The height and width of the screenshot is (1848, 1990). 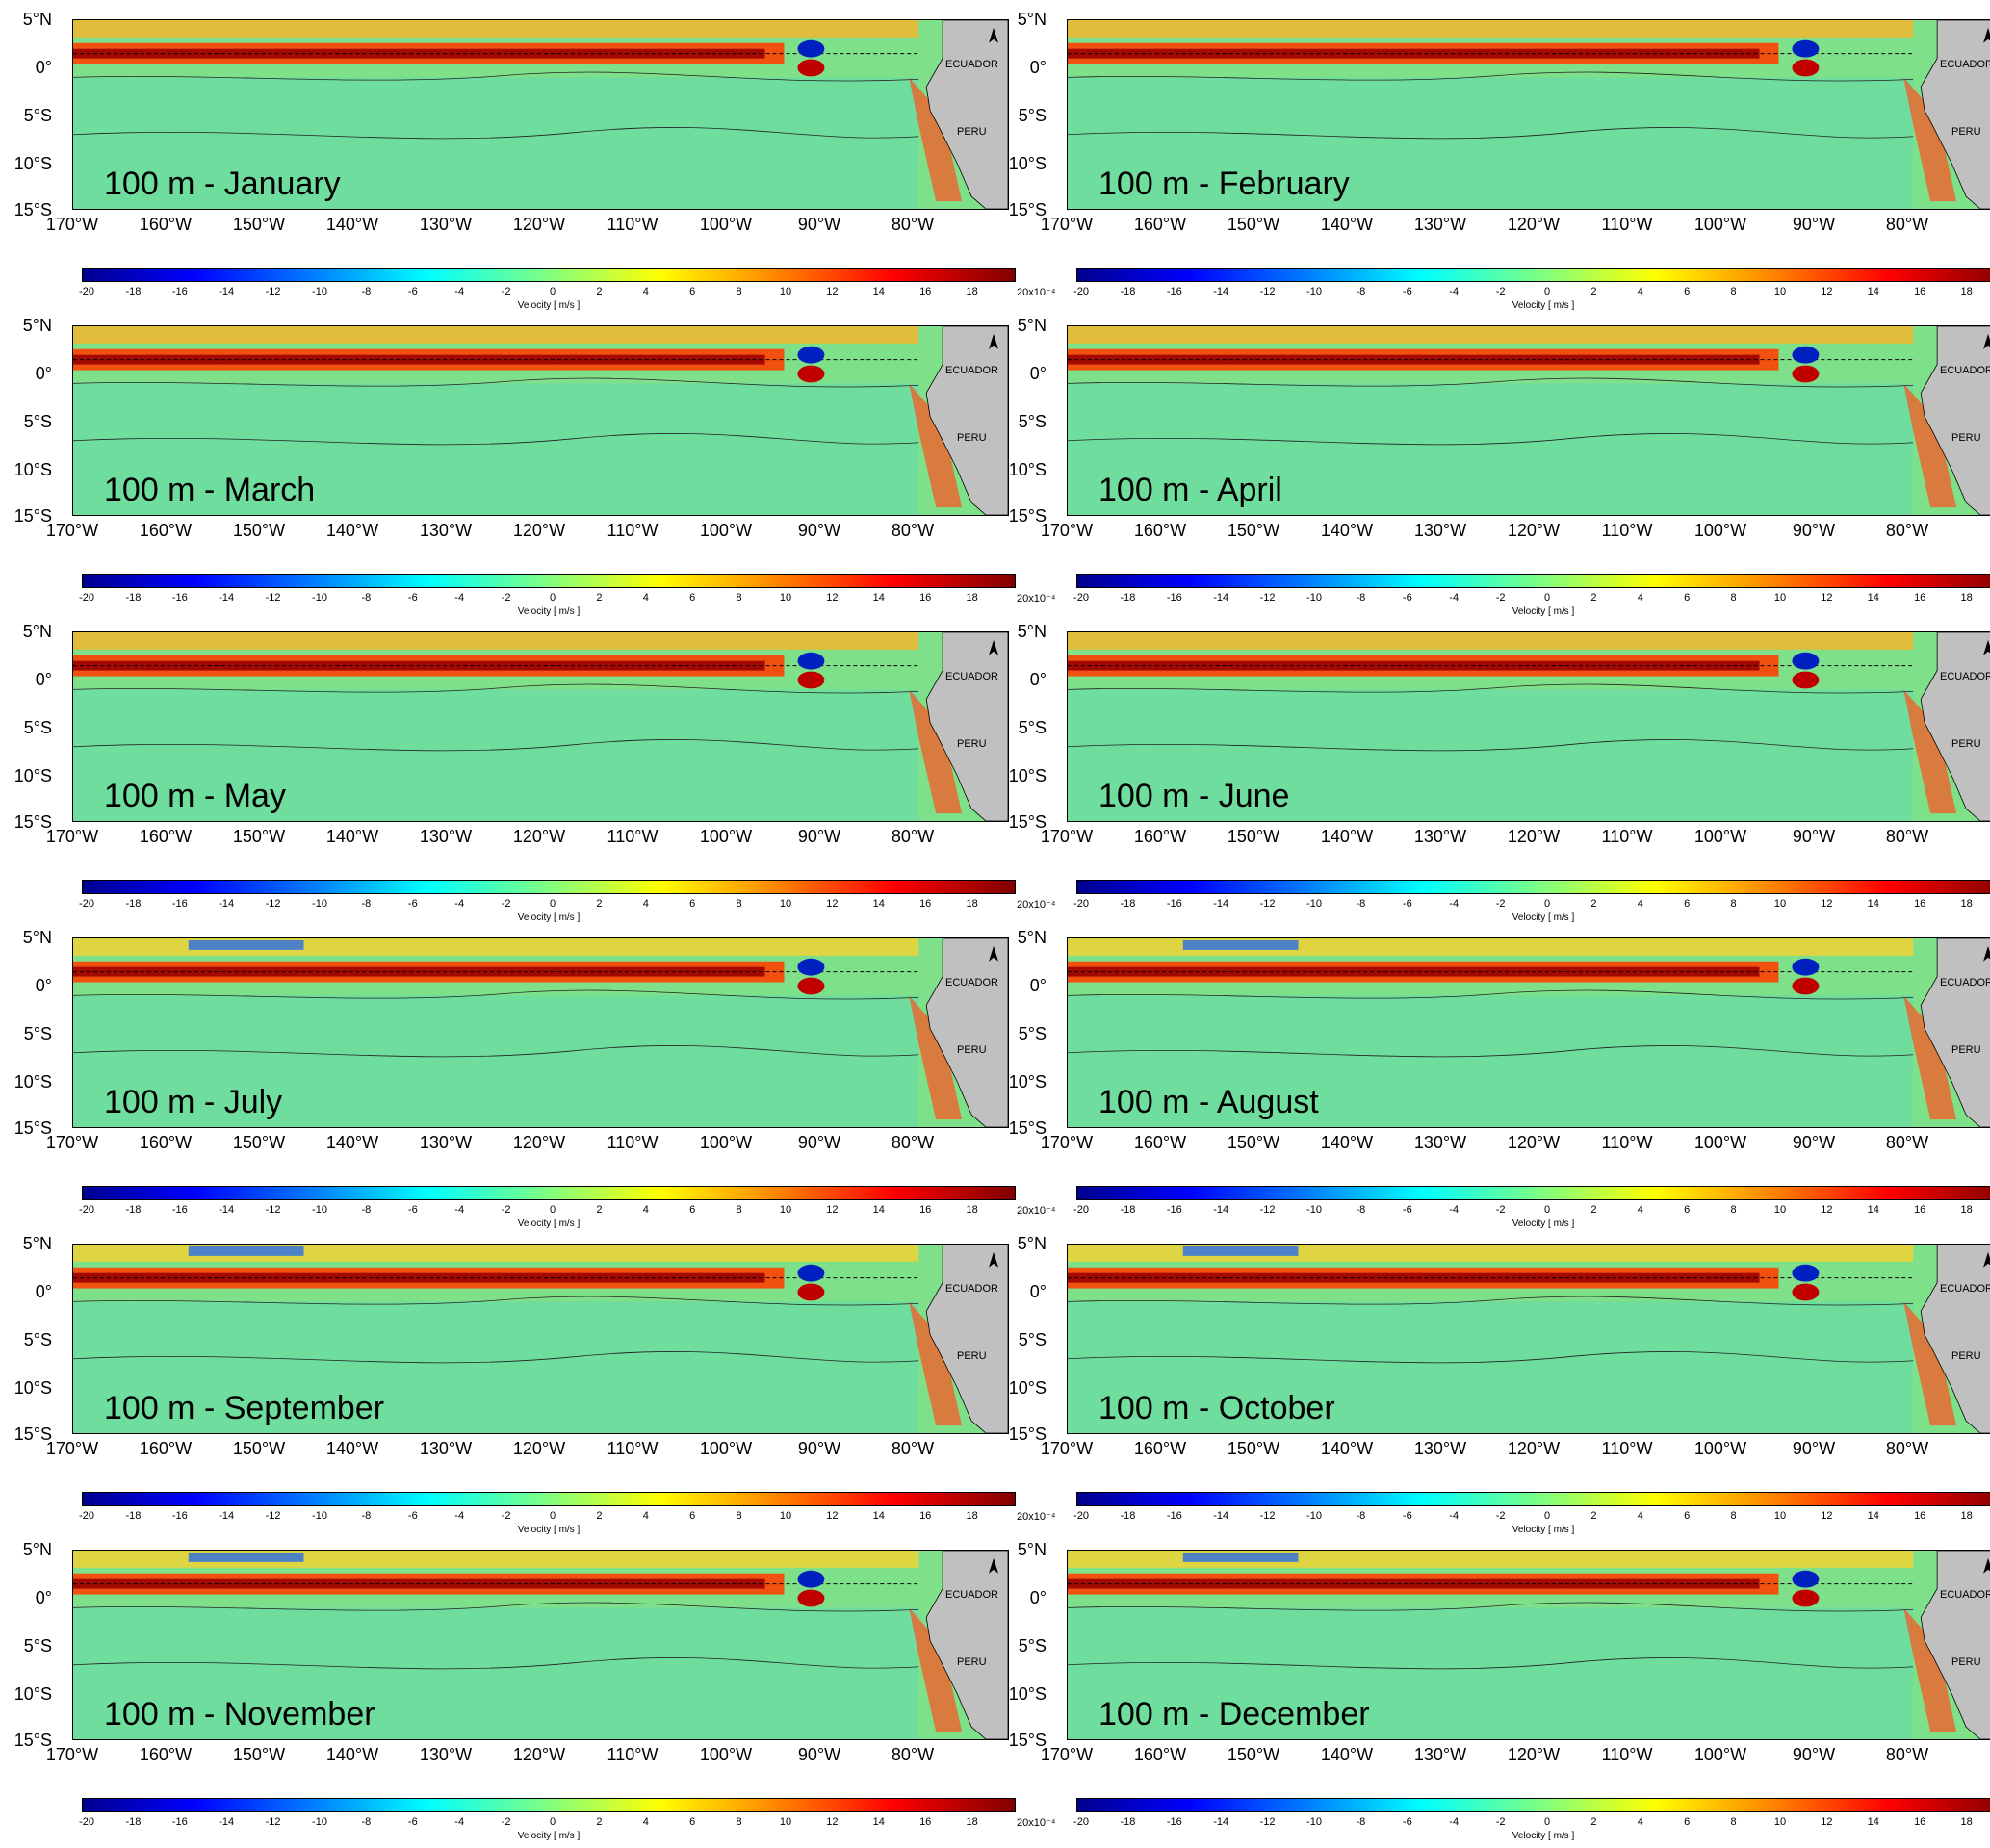 What do you see at coordinates (599, 1516) in the screenshot?
I see `colorbar-tick-label: 2` at bounding box center [599, 1516].